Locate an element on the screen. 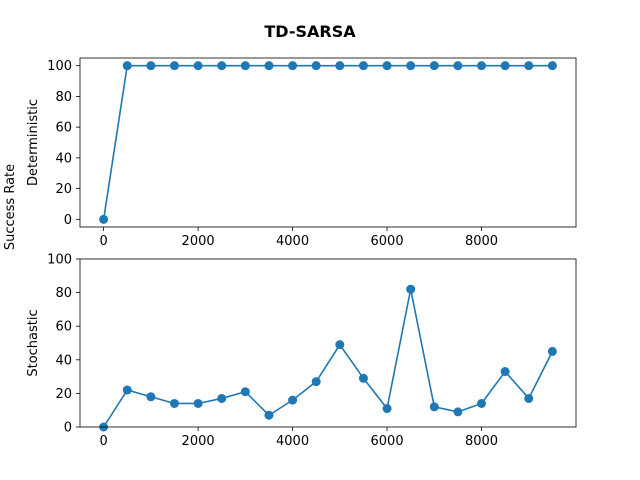 The height and width of the screenshot is (480, 640). stochastic-x-tick-label: 4000 is located at coordinates (292, 441).